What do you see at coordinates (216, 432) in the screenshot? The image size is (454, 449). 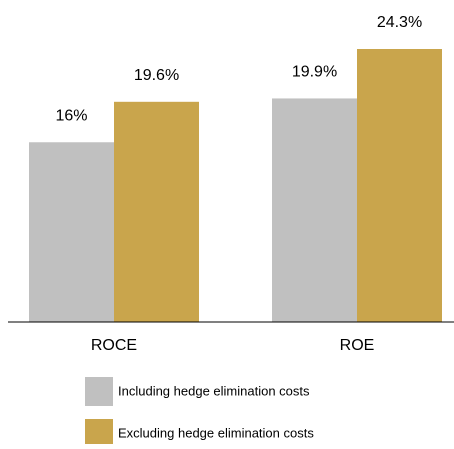 I see `legend-label: Excluding hedge elimination costs` at bounding box center [216, 432].